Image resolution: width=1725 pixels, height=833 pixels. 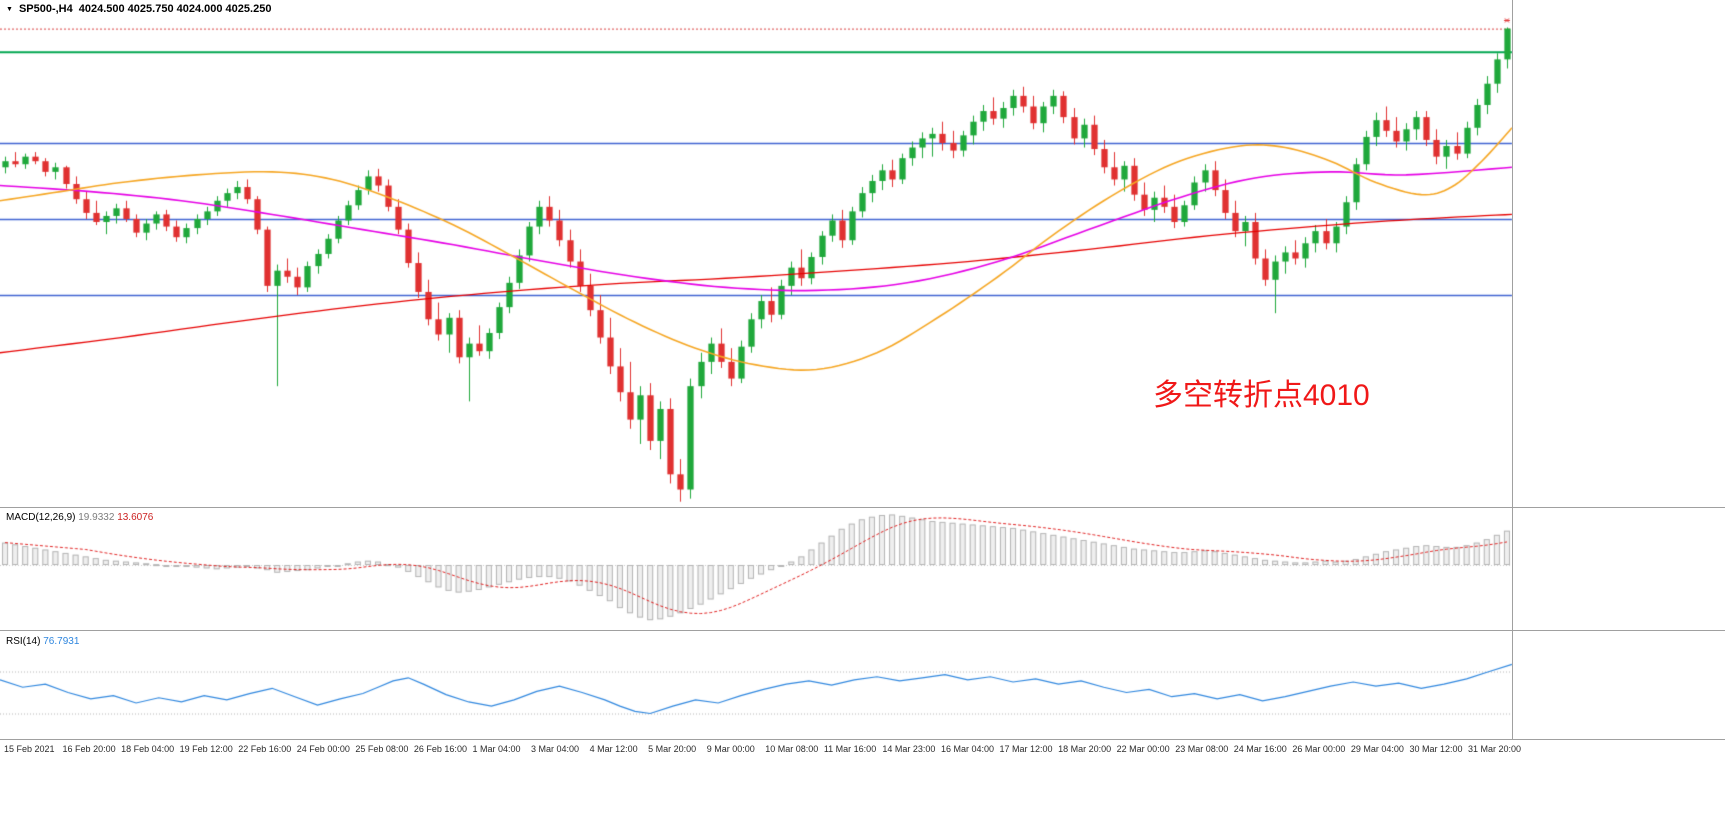 I want to click on time-axis-label: 14 Mar 23:00, so click(x=909, y=749).